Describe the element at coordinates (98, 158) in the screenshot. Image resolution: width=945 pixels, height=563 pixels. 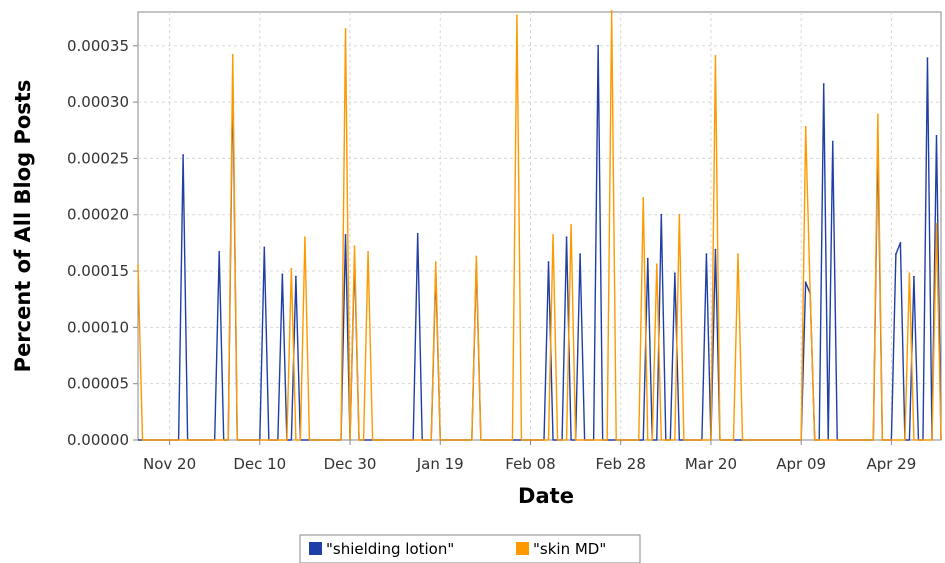
I see `y-tick-label: 0.00025` at that location.